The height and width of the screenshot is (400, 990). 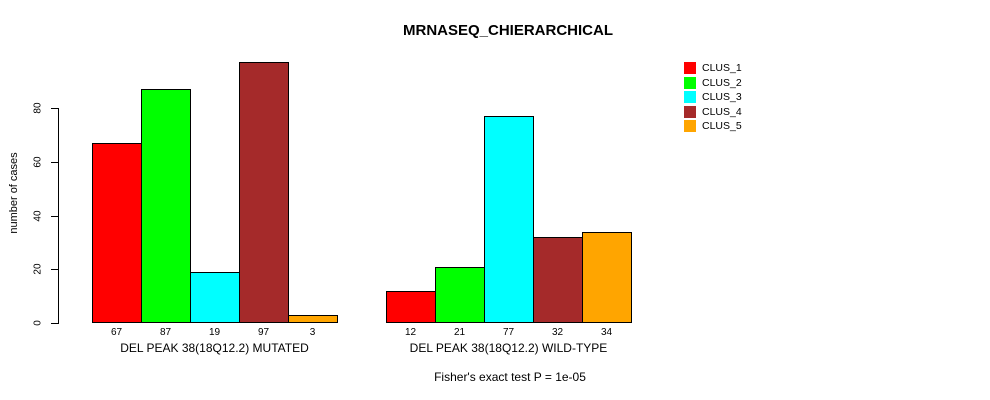 I want to click on legend-row-clus_3: CLUS_3, so click(x=713, y=97).